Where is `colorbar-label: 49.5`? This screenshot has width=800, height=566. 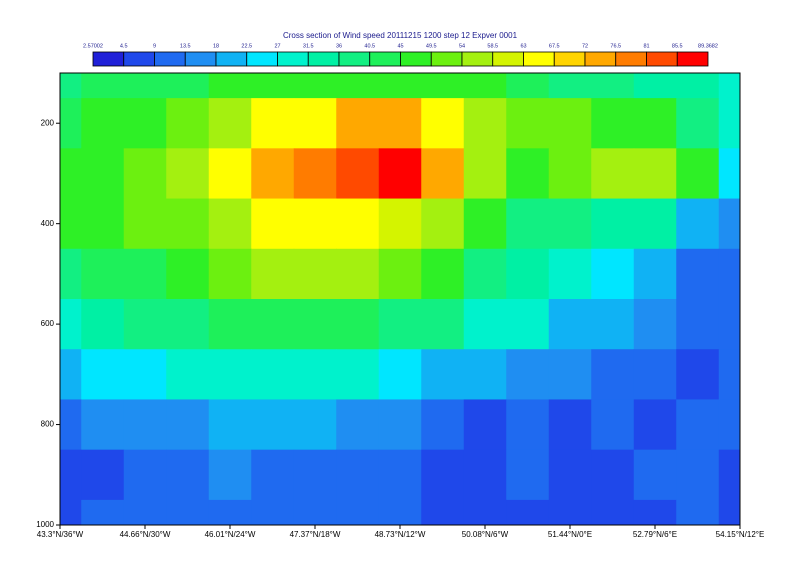
colorbar-label: 49.5 is located at coordinates (431, 46).